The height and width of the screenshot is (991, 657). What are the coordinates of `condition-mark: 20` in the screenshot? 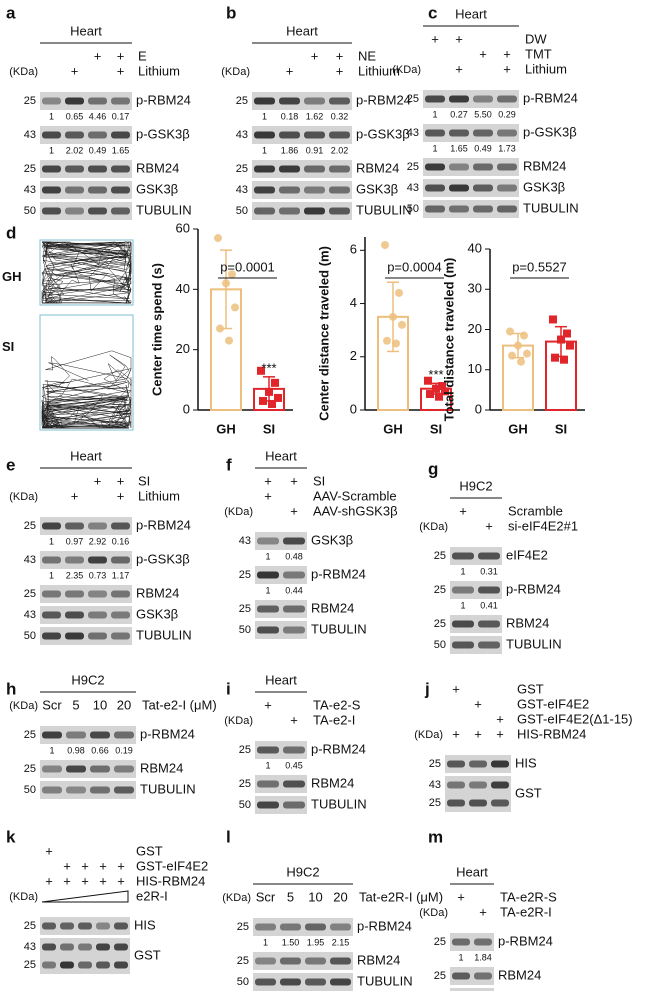 It's located at (124, 704).